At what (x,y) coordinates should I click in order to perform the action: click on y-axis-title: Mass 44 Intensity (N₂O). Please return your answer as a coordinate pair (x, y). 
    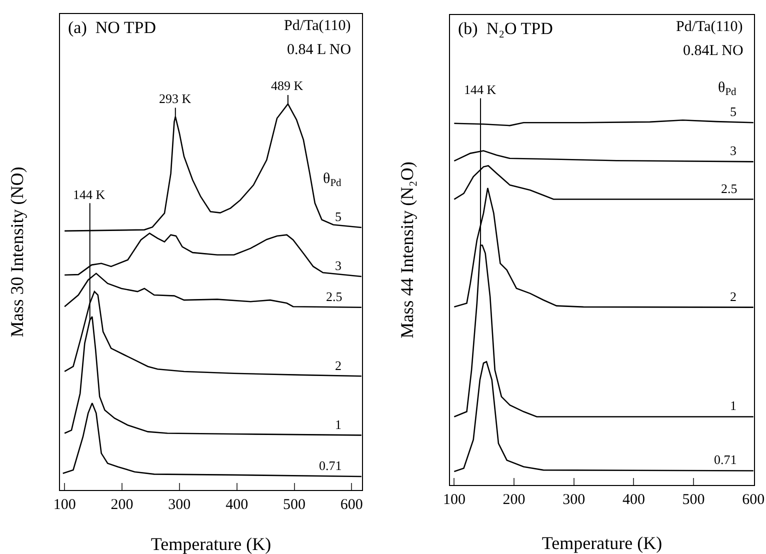
    Looking at the image, I should click on (407, 250).